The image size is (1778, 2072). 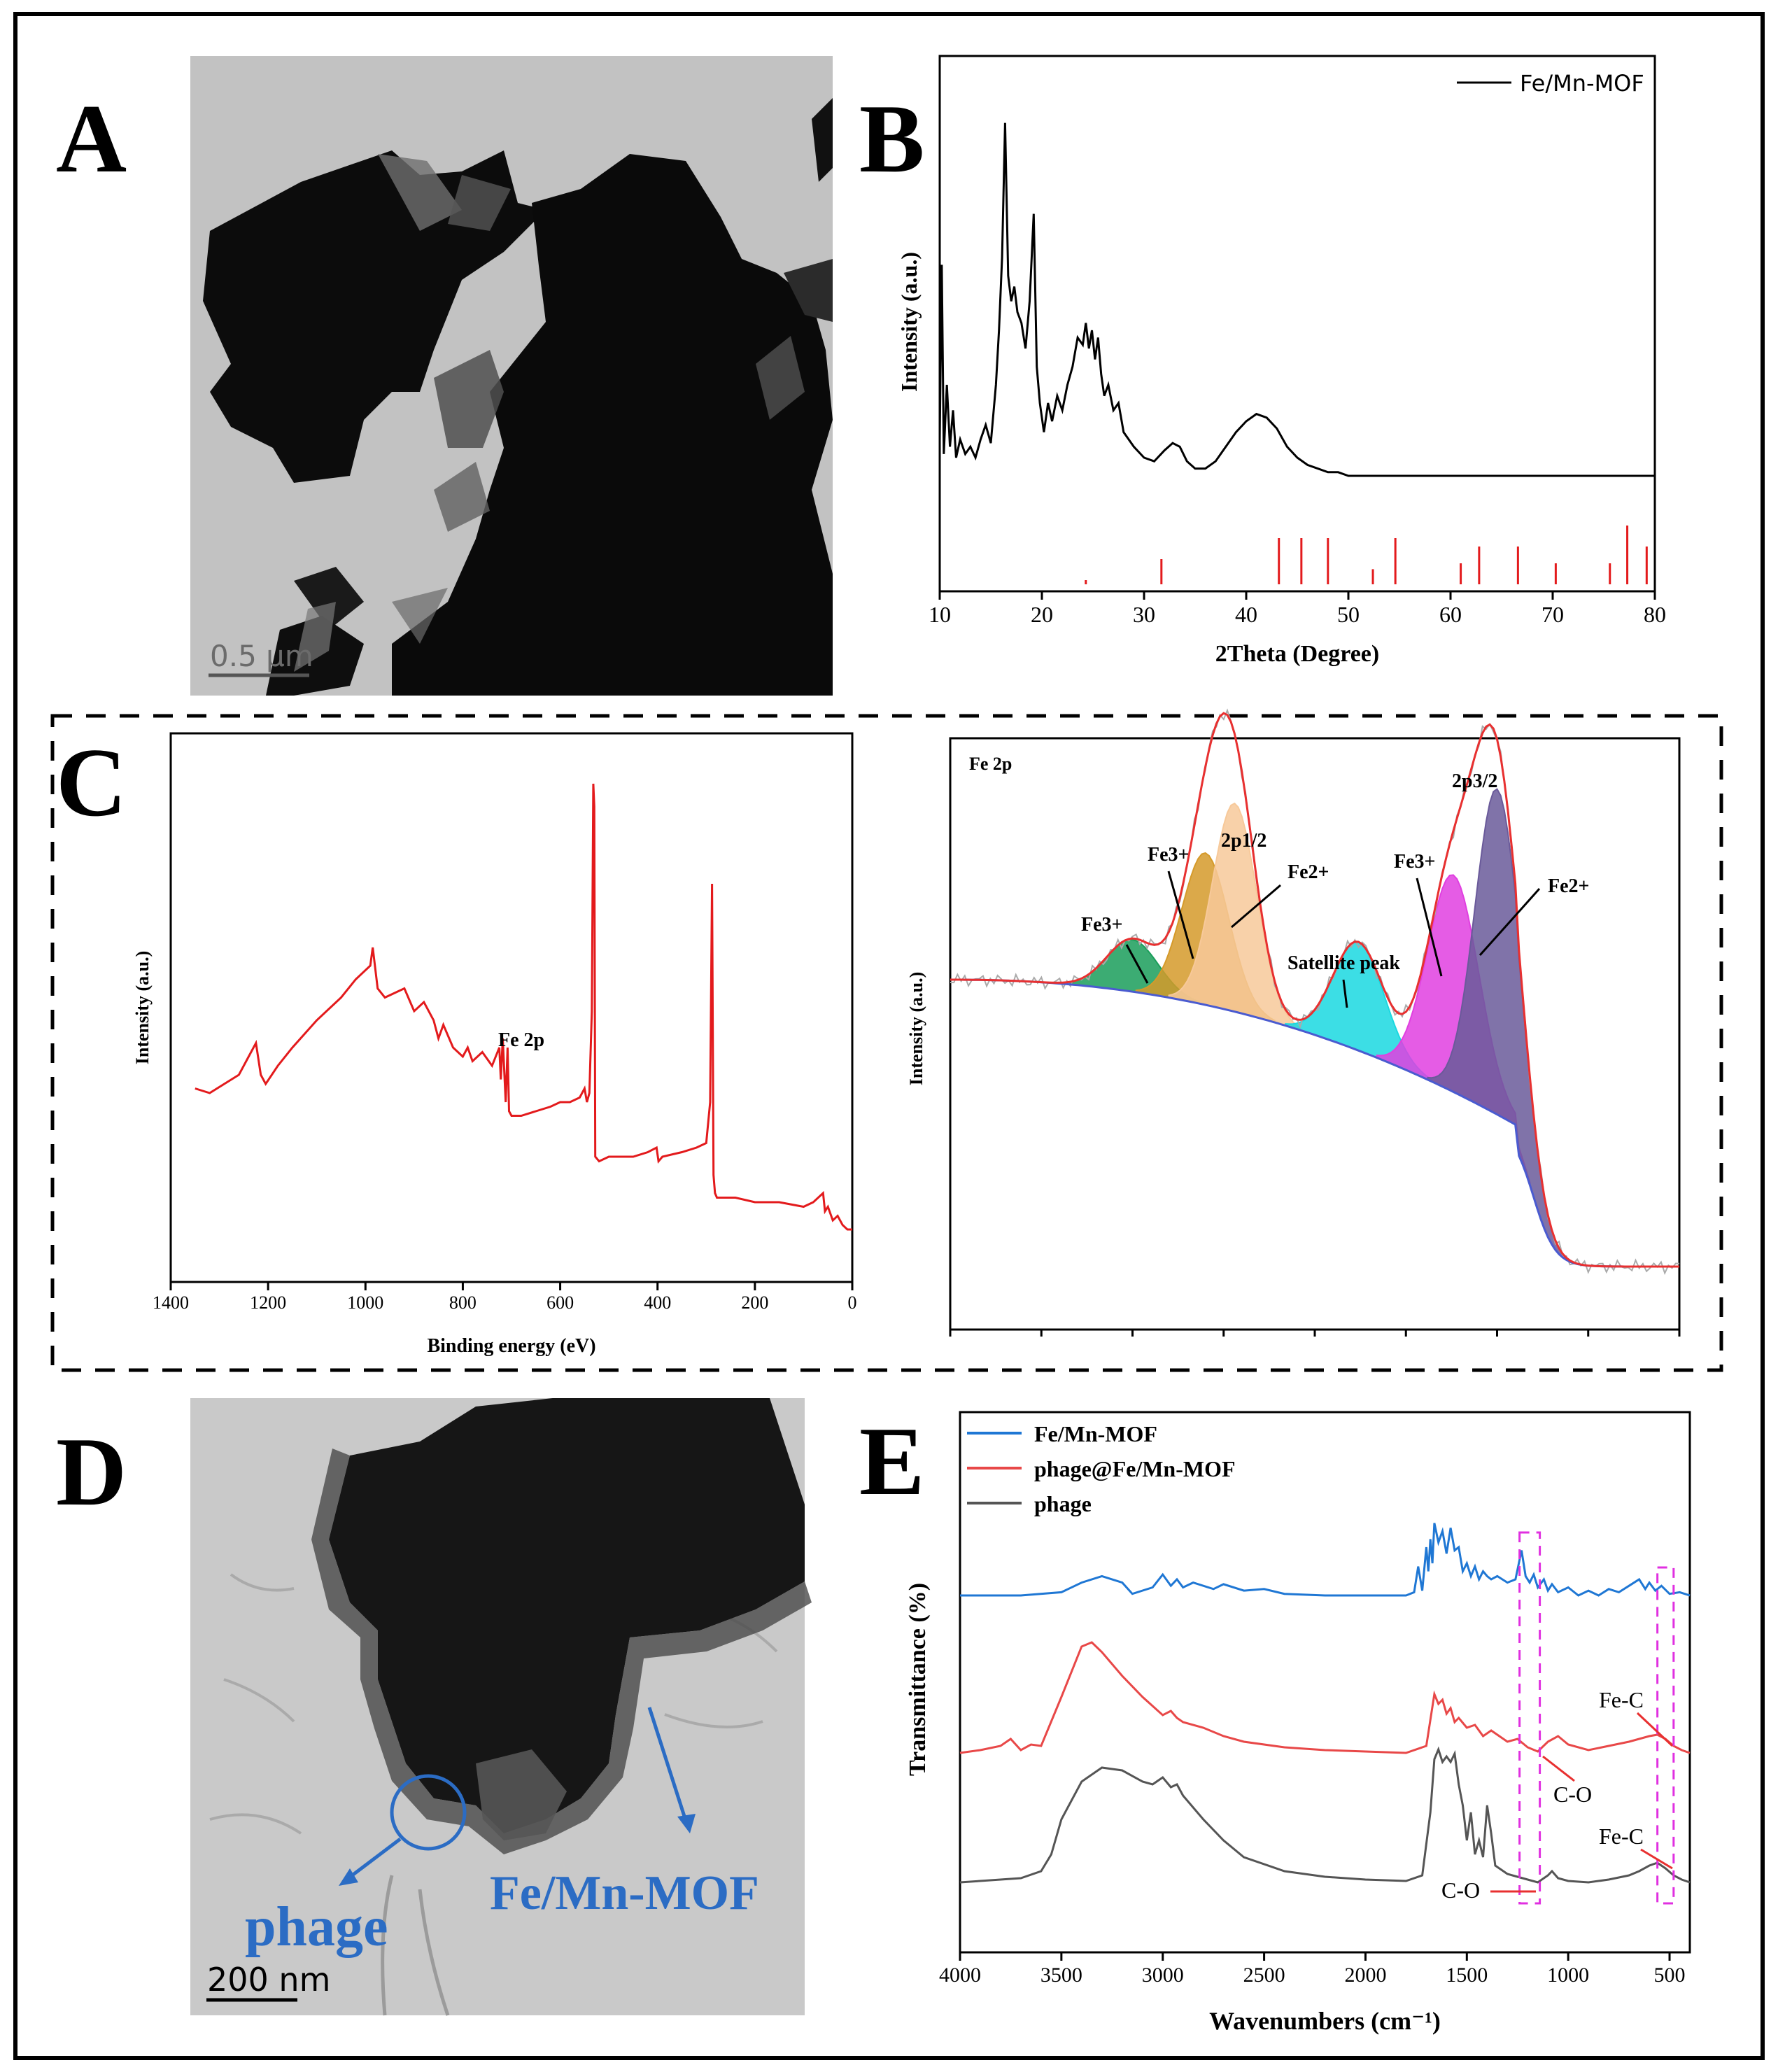 I want to click on x-axis-title: Binding energy (eV), so click(x=511, y=1346).